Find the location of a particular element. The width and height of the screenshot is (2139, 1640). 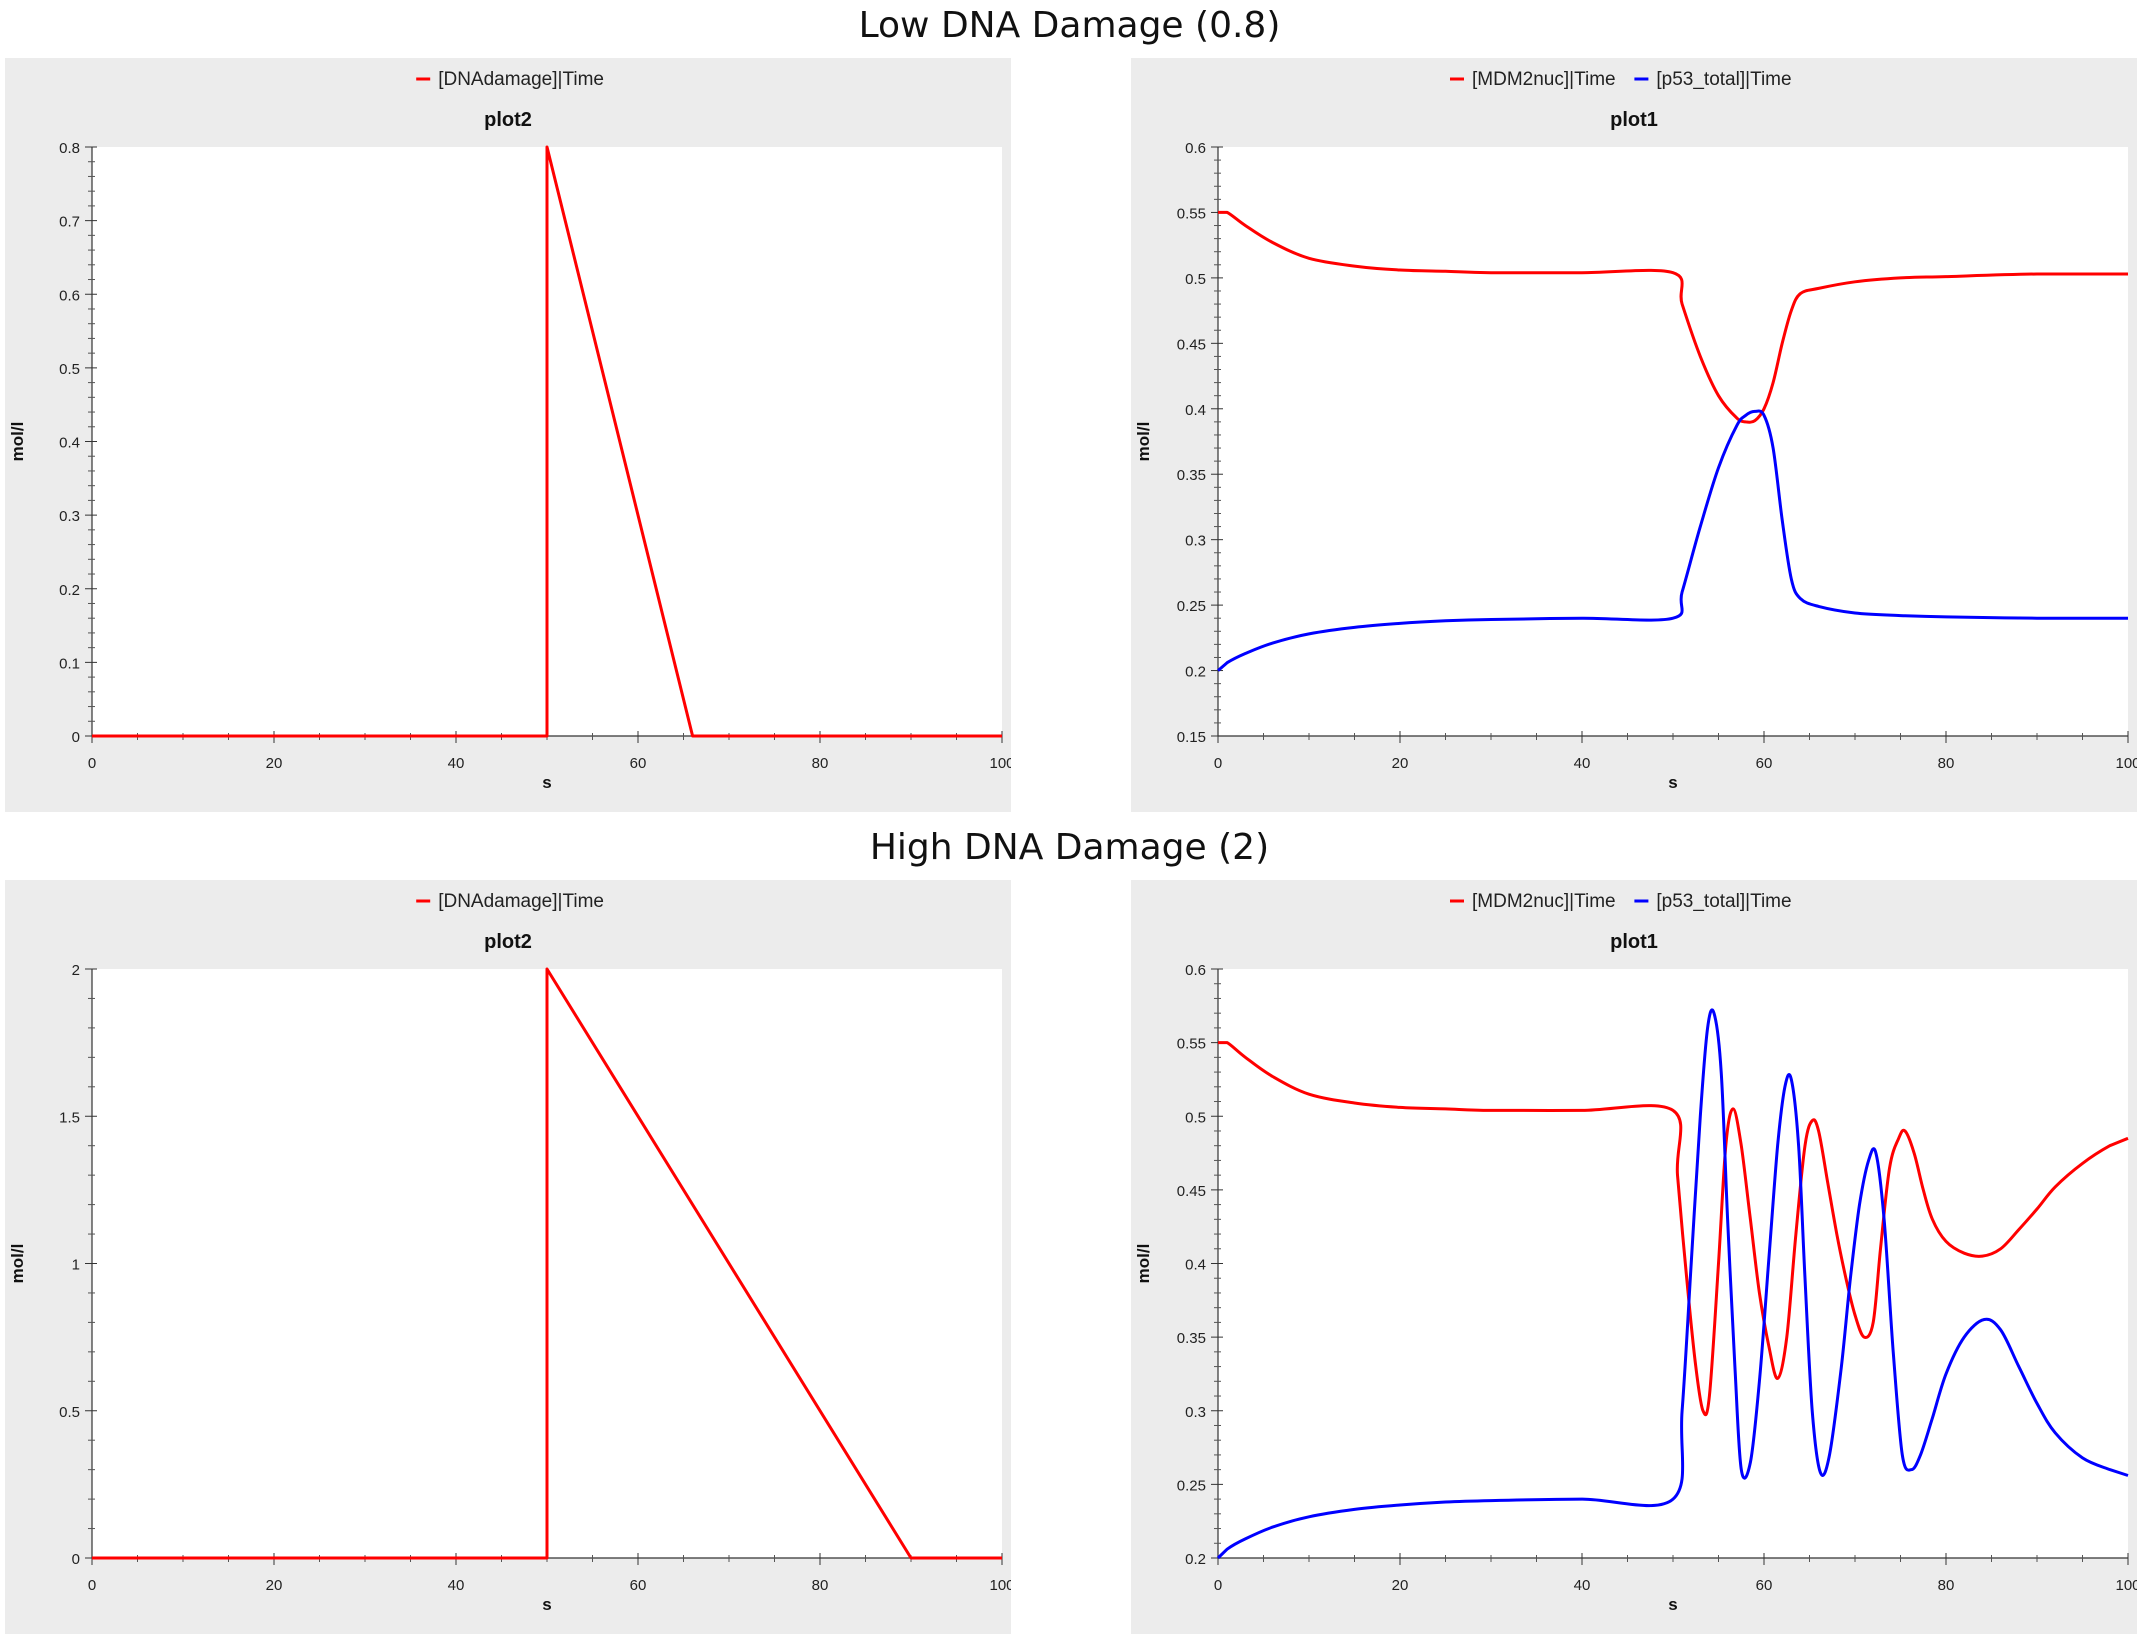

y-tick-label: 0.8 is located at coordinates (69, 148).